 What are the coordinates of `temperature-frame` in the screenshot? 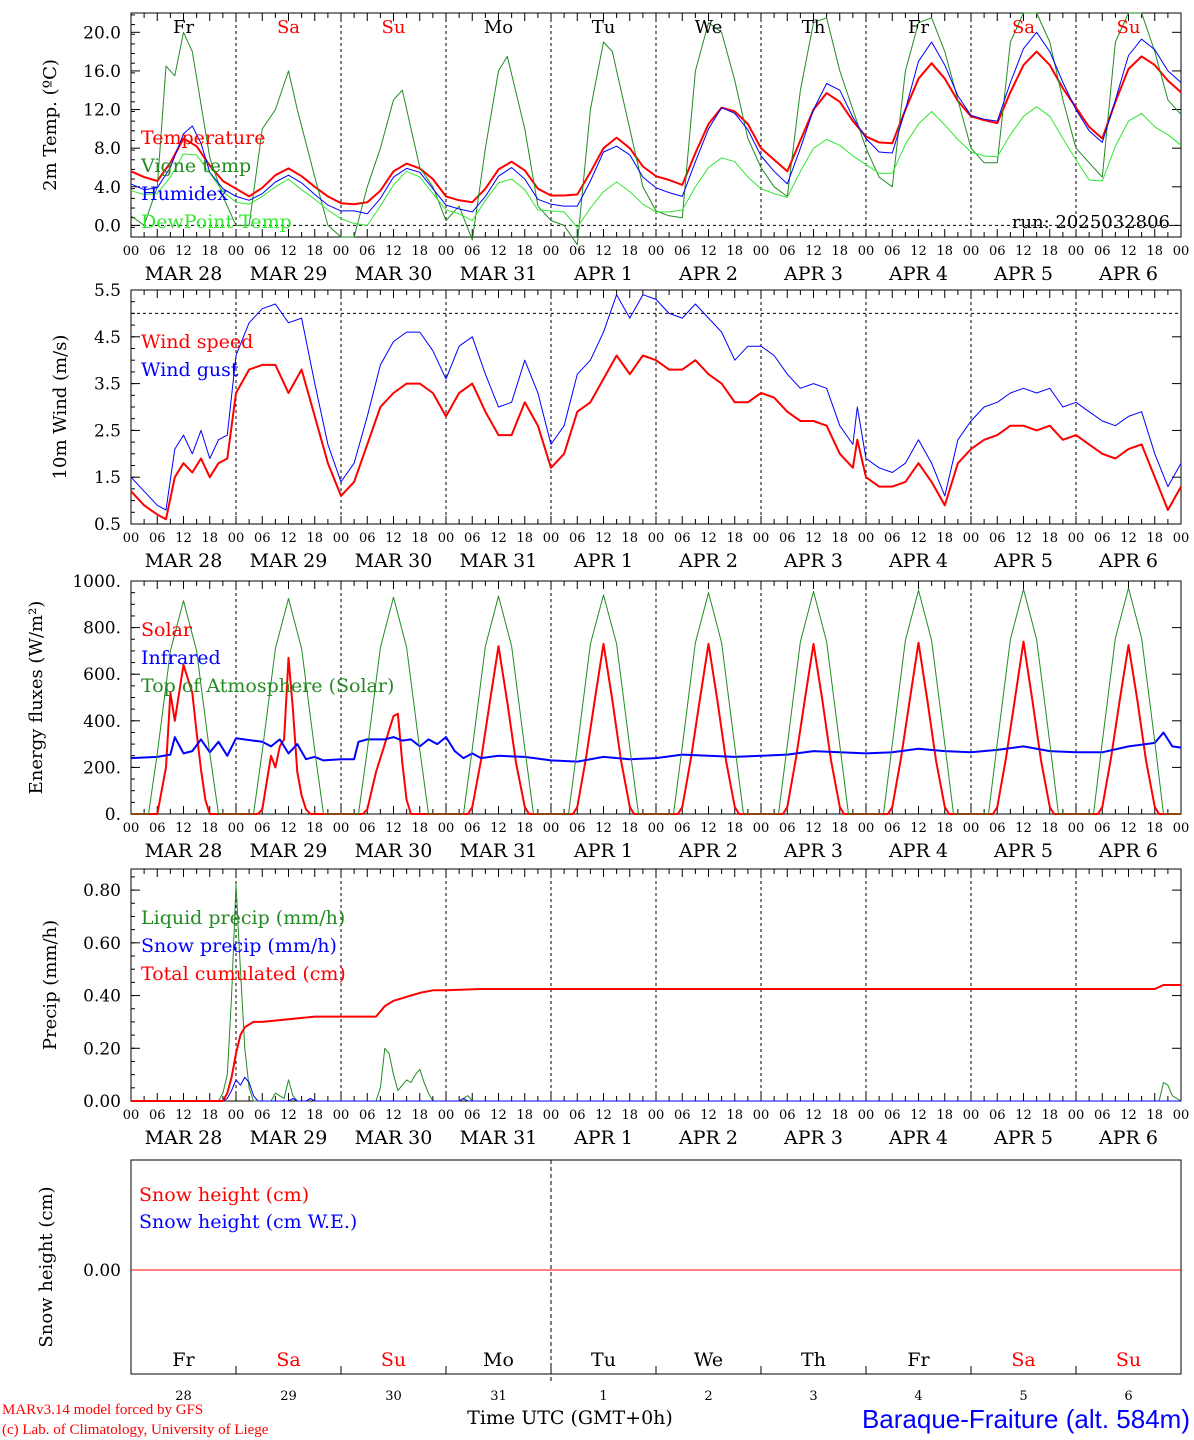 It's located at (656, 125).